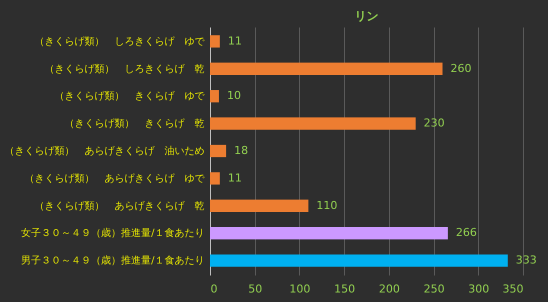 This screenshot has width=548, height=302. What do you see at coordinates (513, 289) in the screenshot?
I see `x-tick-label: 350` at bounding box center [513, 289].